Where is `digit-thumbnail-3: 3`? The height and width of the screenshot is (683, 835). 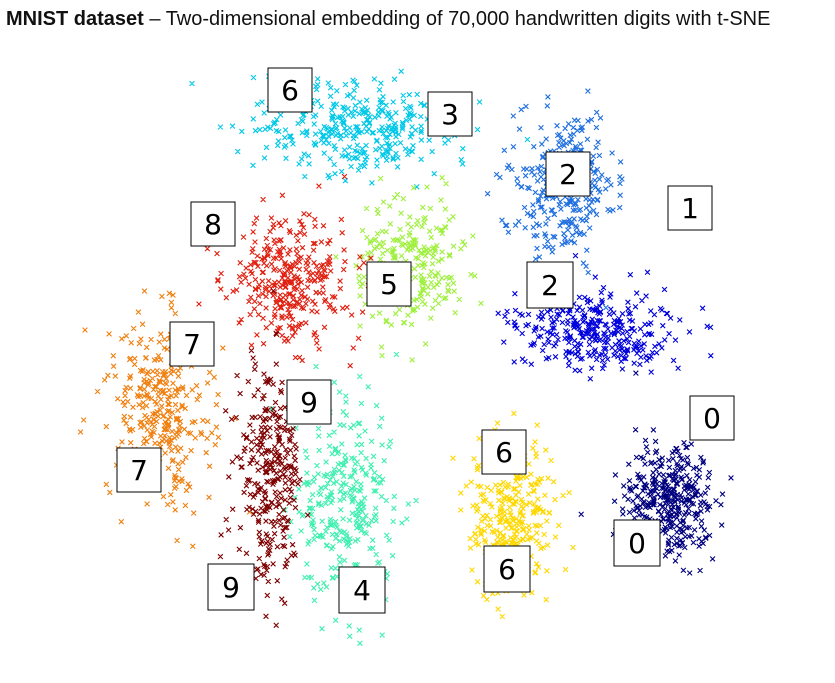
digit-thumbnail-3: 3 is located at coordinates (450, 114).